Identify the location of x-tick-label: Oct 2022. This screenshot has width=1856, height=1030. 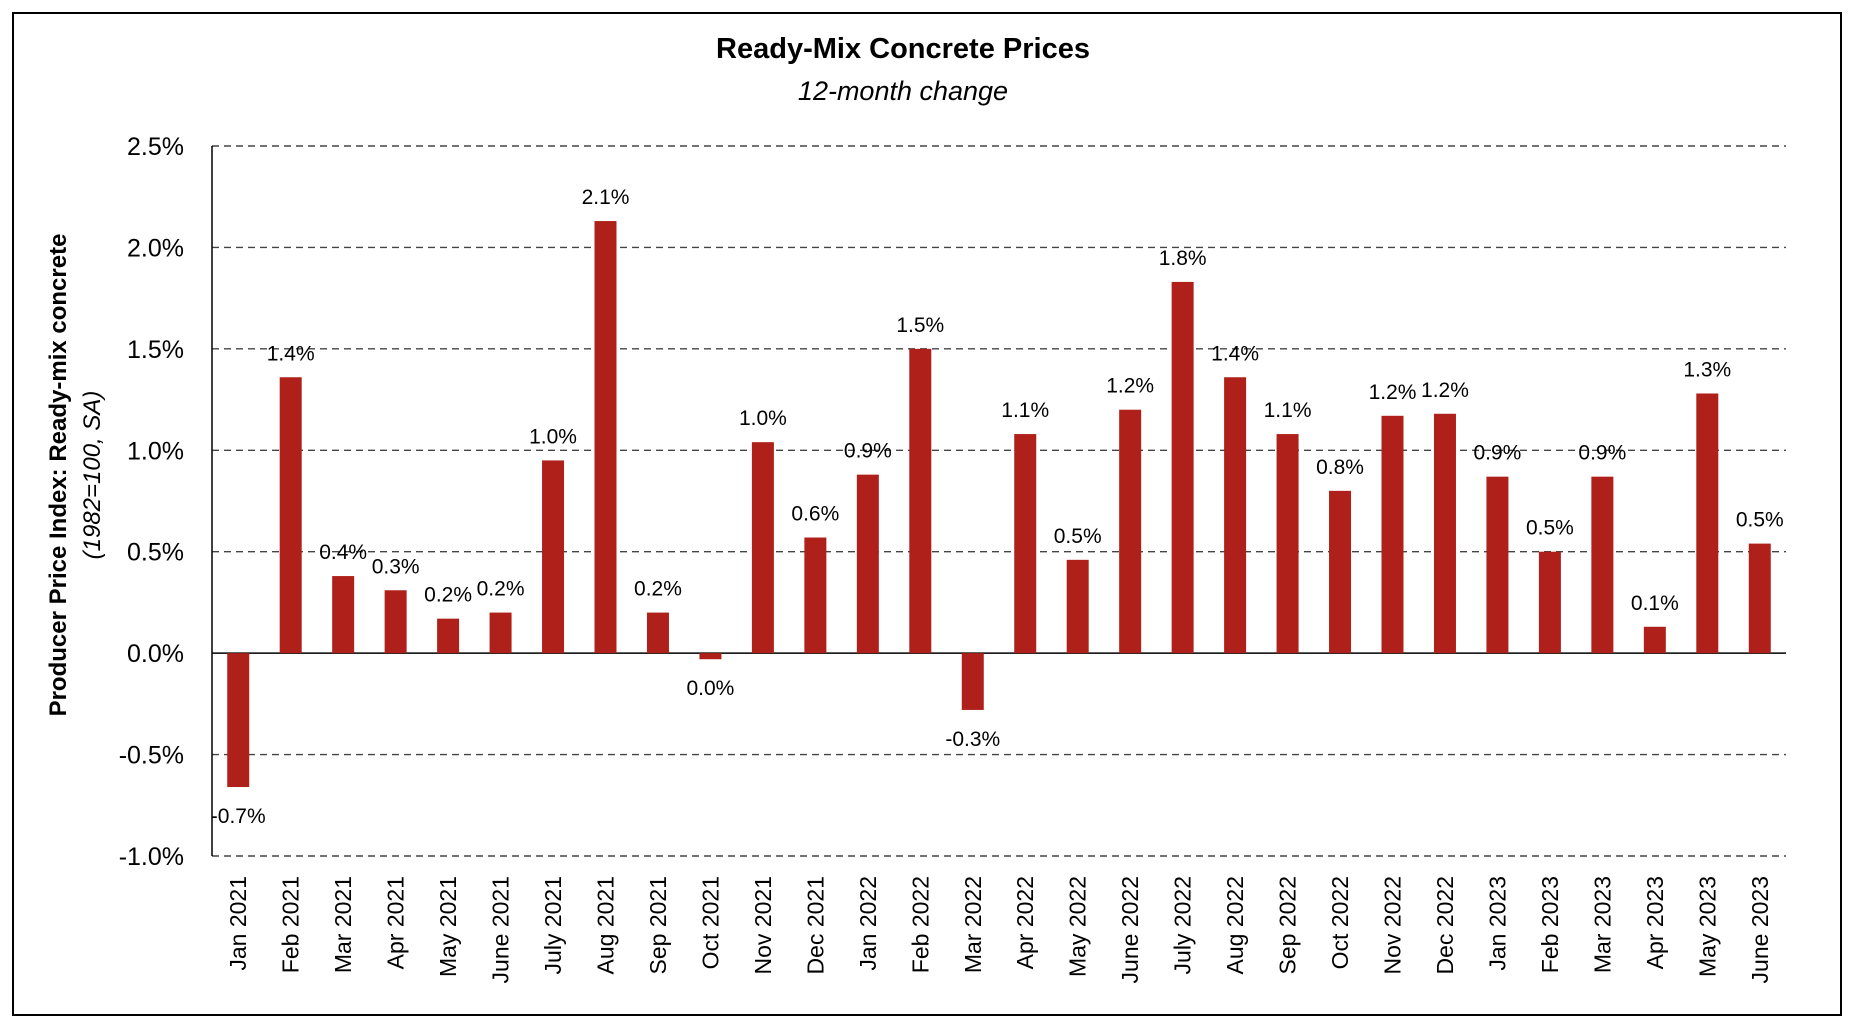
(1340, 922).